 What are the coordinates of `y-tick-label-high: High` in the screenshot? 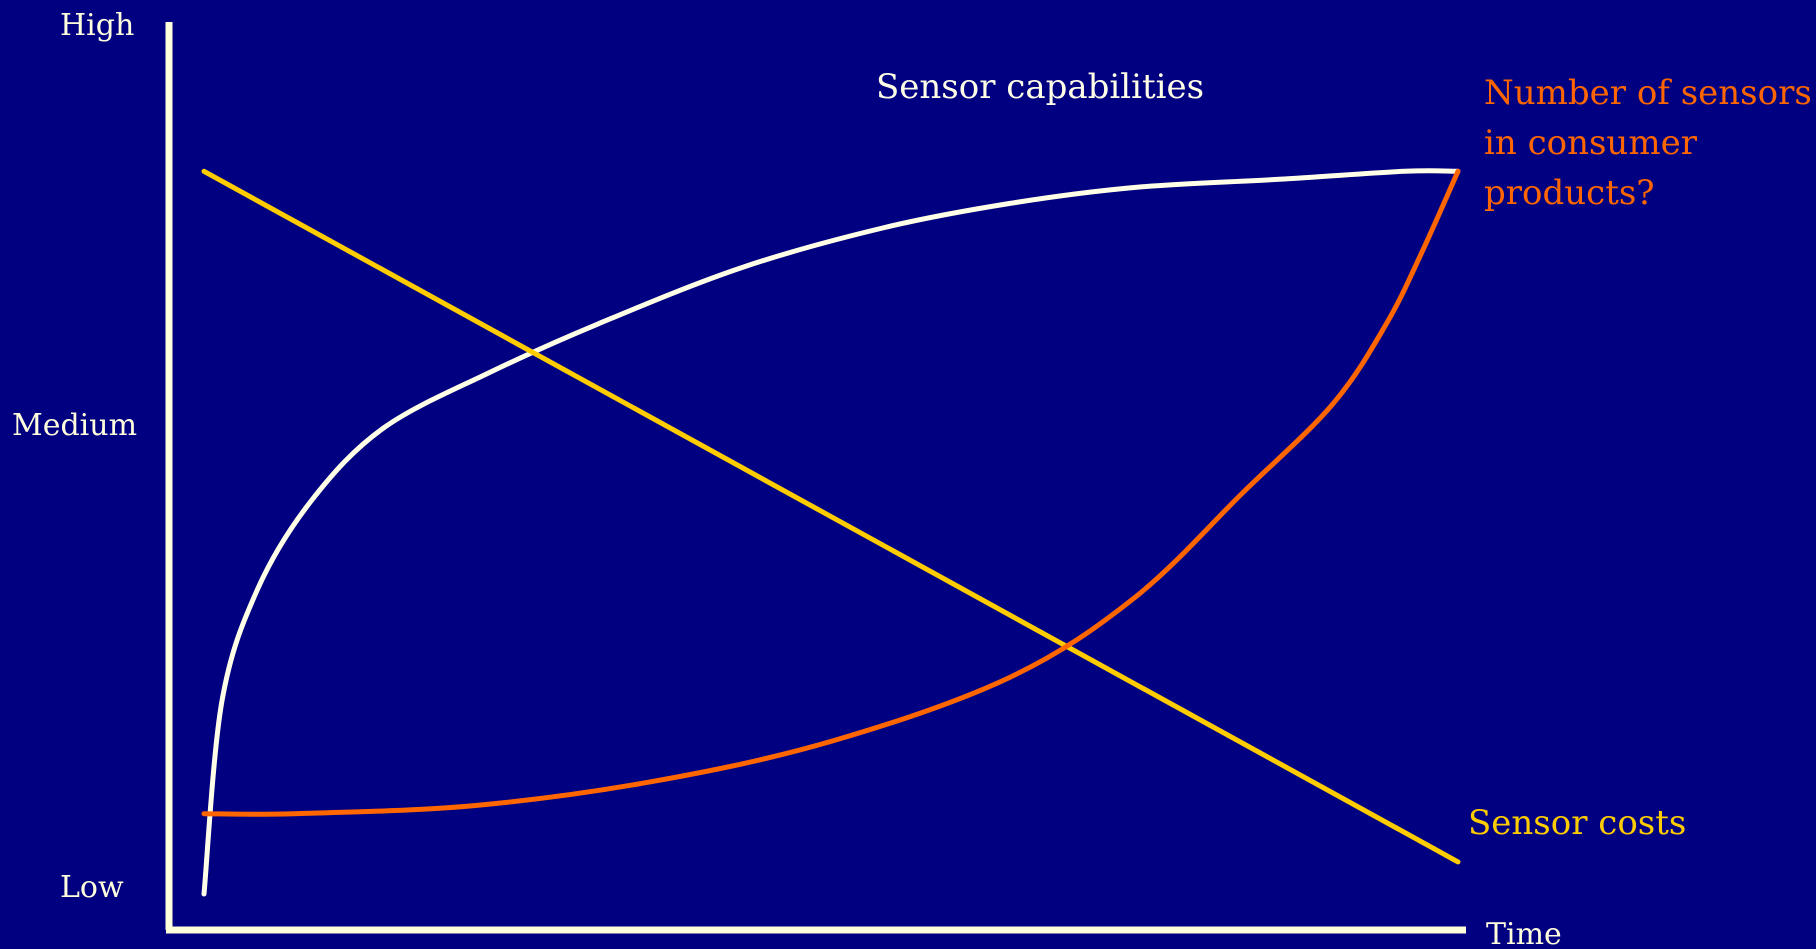 It's located at (97, 25).